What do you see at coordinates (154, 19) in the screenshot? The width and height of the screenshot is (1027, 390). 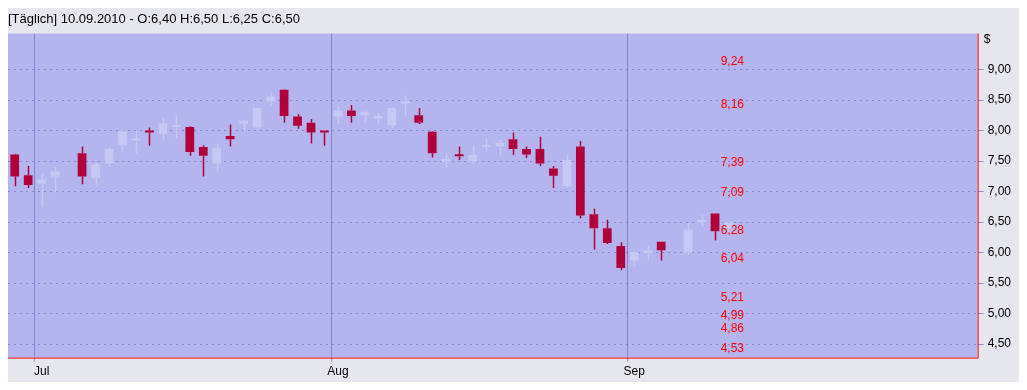 I see `chart-title: [Täglich] 10.09.2010 - O:6,40 H:6,50 L:6,25 C:6,50` at bounding box center [154, 19].